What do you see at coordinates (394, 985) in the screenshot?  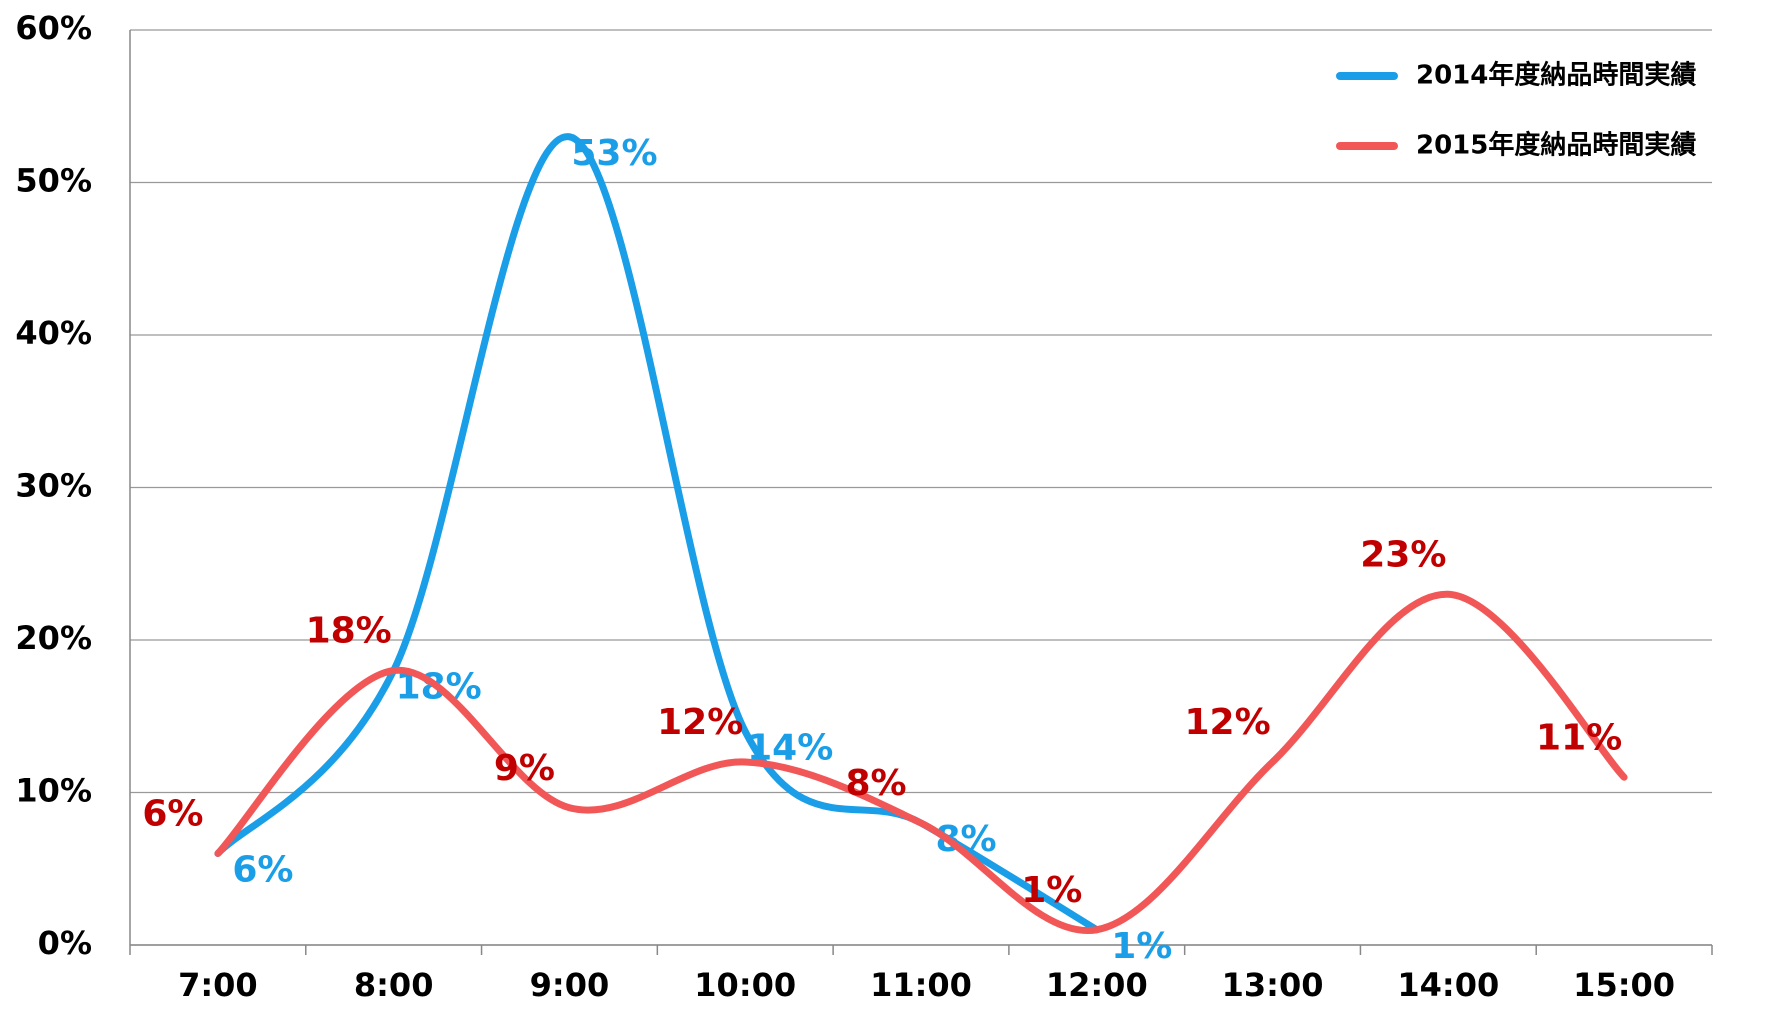 I see `x-tick-label: 8:00` at bounding box center [394, 985].